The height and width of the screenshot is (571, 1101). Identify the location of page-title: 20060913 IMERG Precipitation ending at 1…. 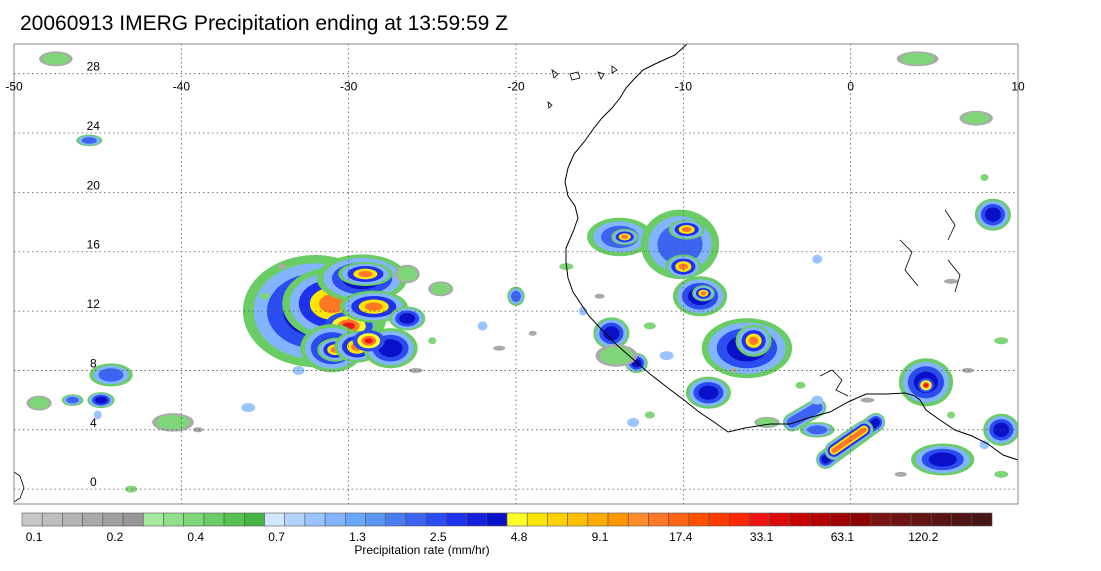
(264, 23).